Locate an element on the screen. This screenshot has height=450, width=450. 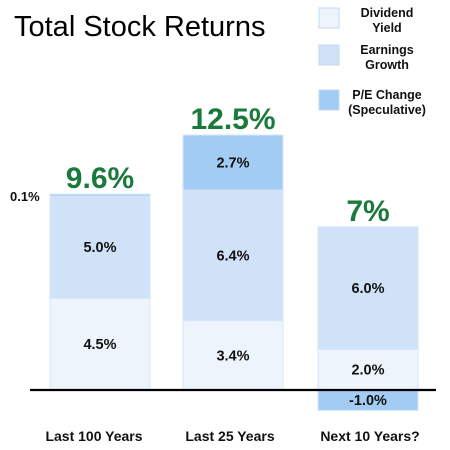
segment-value-label: 6.4% is located at coordinates (232, 256).